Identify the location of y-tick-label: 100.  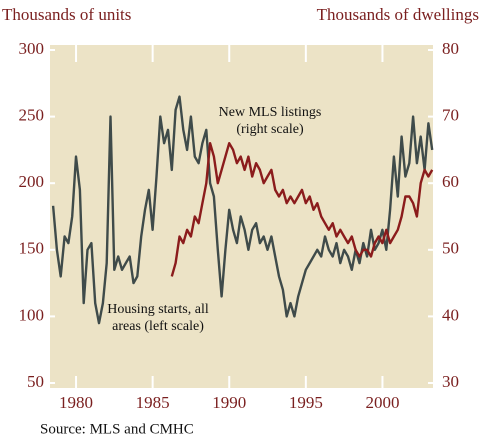
(32, 314).